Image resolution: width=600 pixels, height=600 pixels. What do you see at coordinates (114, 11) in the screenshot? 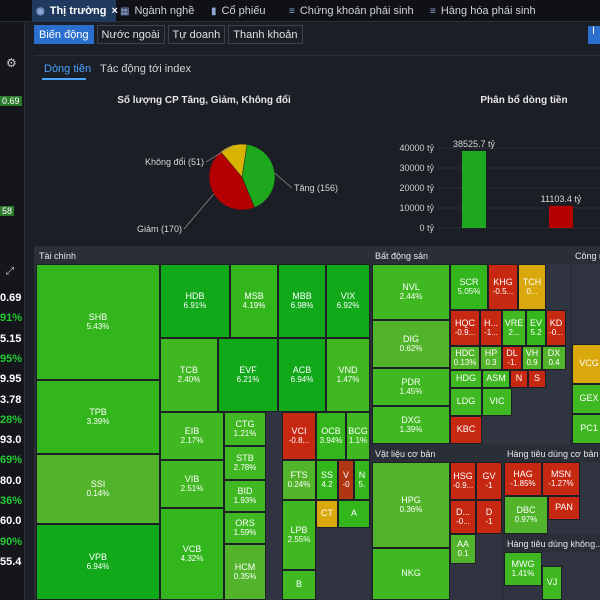
I see `close-icon: ×` at bounding box center [114, 11].